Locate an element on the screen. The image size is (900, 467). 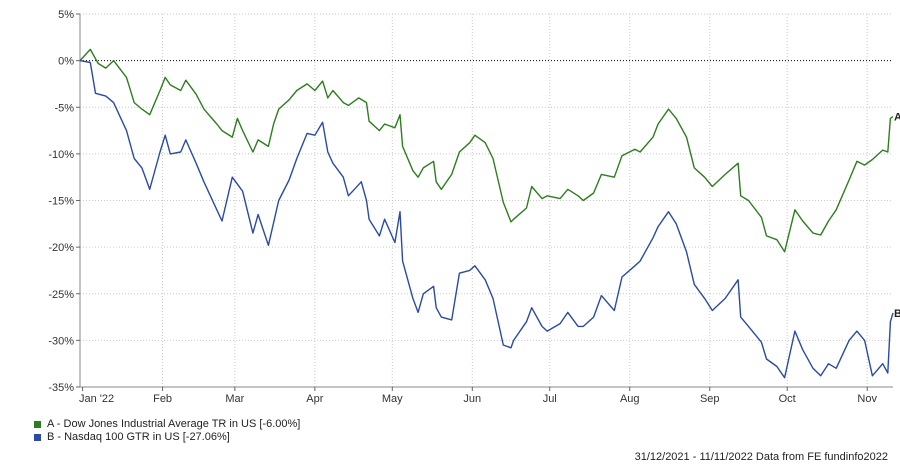
legend-swatch-b is located at coordinates (37, 437).